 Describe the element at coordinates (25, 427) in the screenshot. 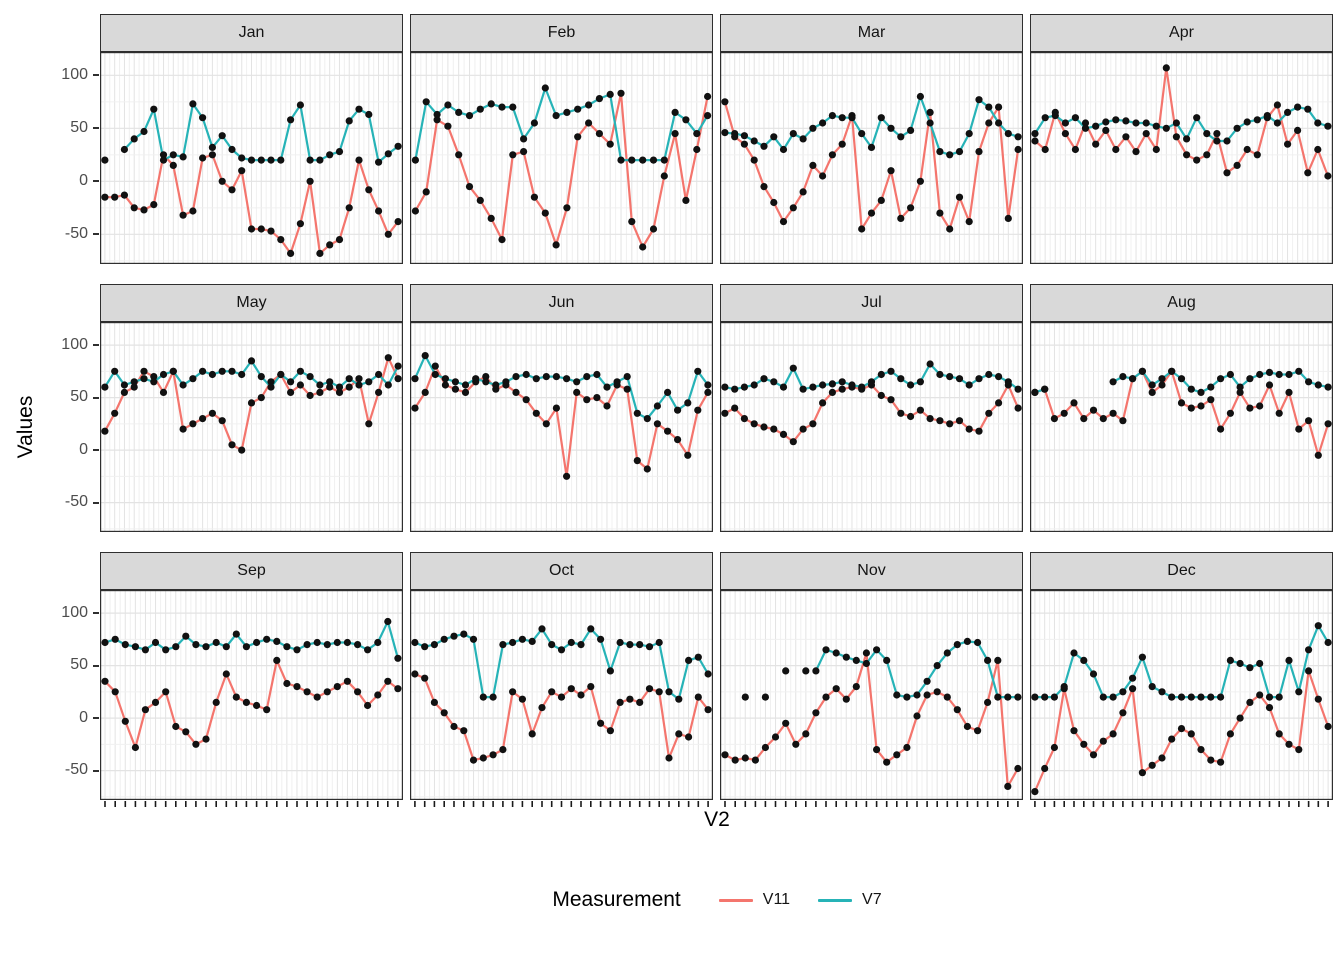

I see `y-axis-title: Values` at that location.